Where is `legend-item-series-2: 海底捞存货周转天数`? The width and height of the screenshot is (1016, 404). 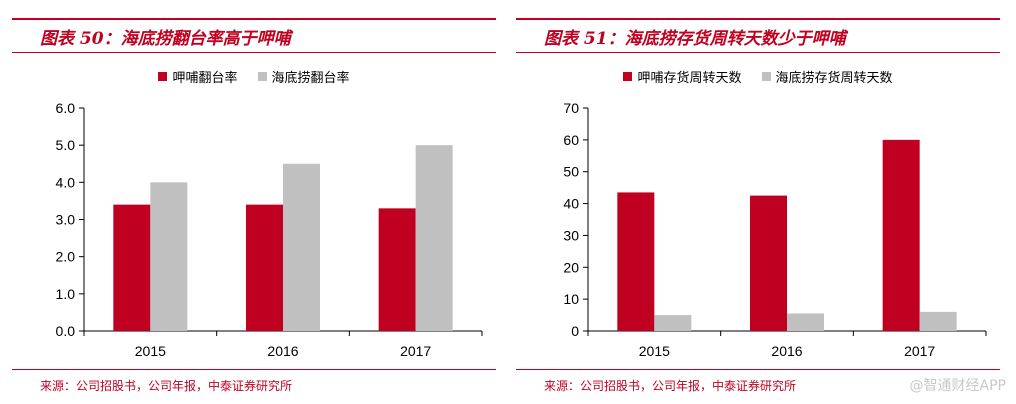 legend-item-series-2: 海底捞存货周转天数 is located at coordinates (827, 76).